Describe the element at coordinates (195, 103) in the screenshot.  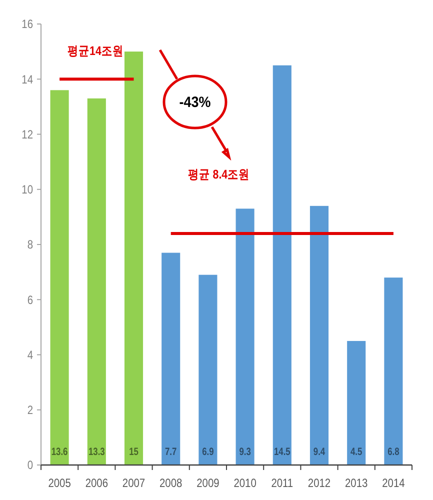
I see `annotation: -43%` at that location.